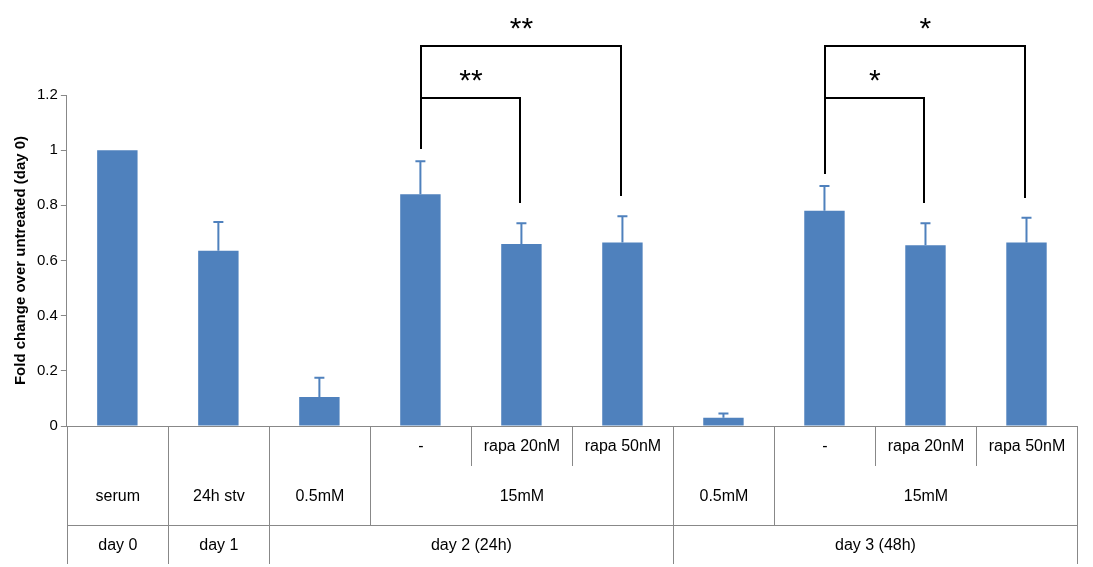 This screenshot has width=1093, height=567. I want to click on y-axis-title: Fold change over untreated (day 0), so click(20, 260).